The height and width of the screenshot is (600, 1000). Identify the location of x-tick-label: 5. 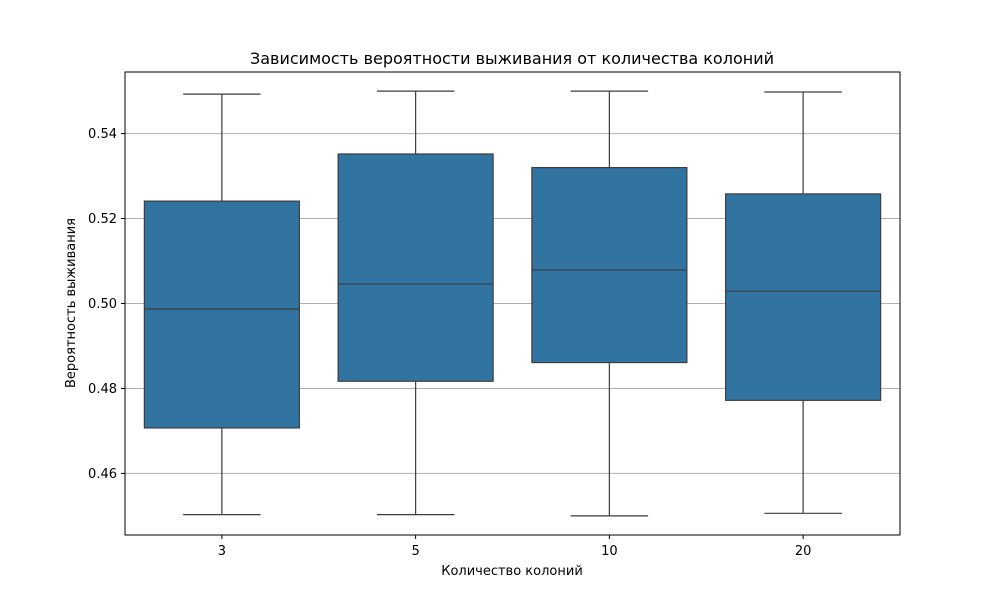
(415, 551).